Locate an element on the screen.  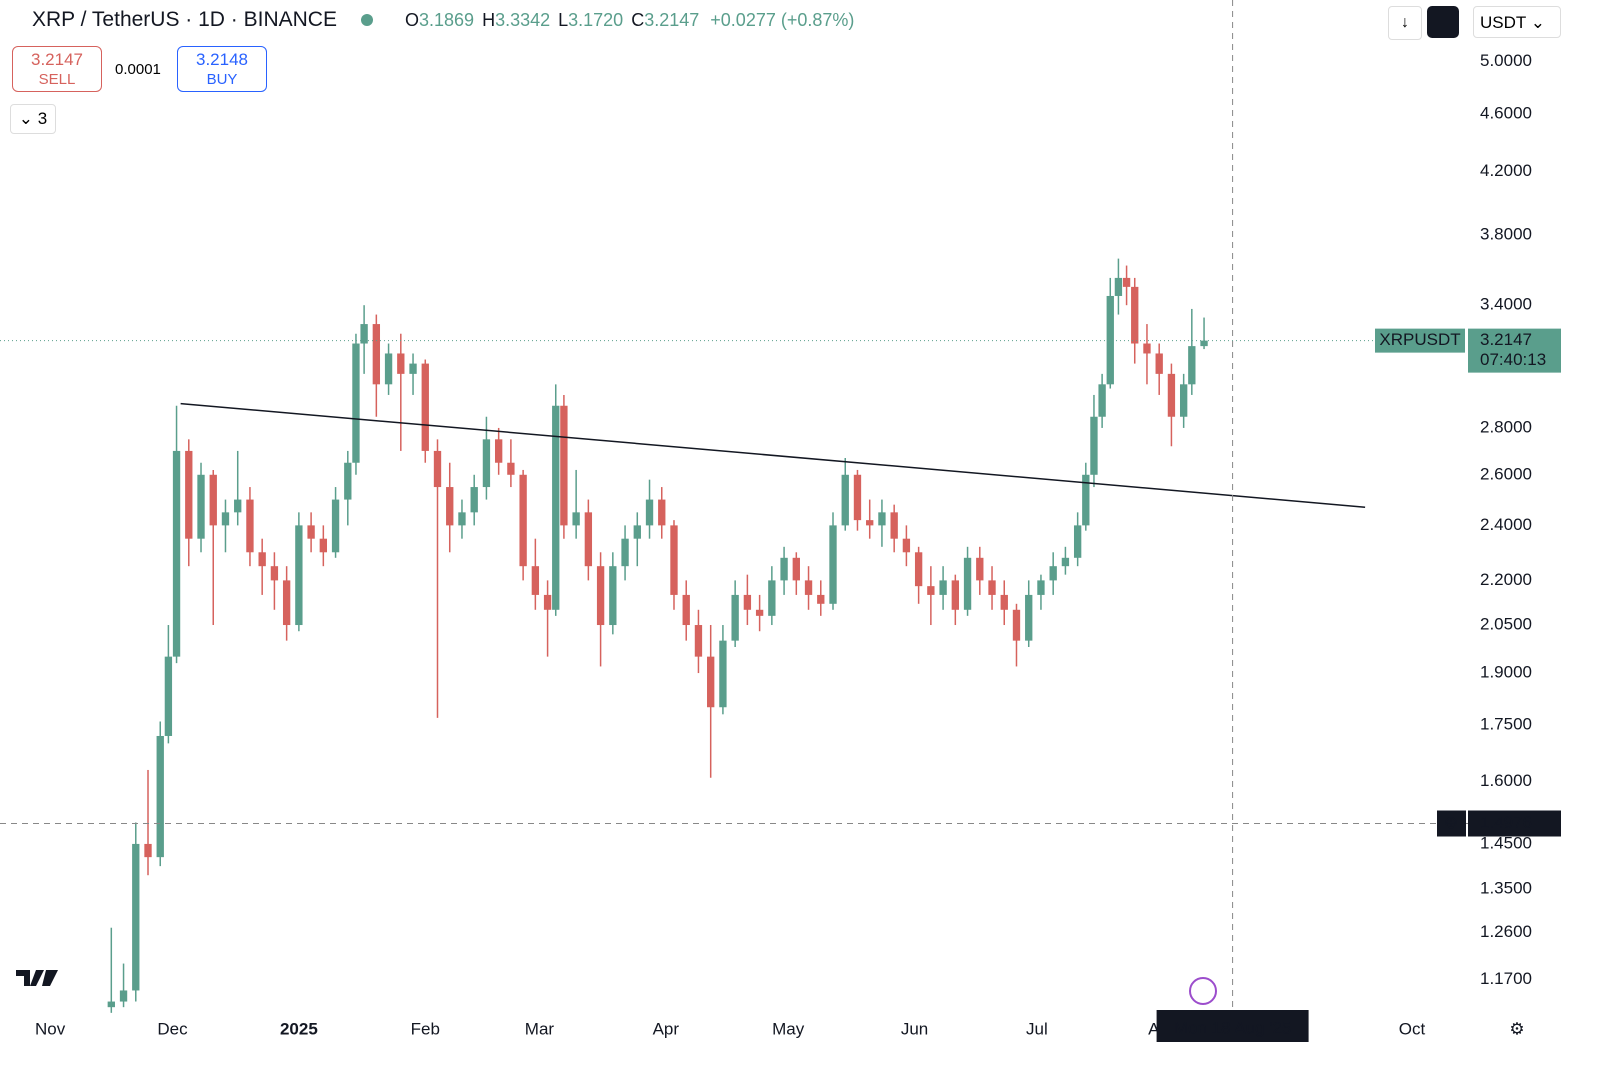
y-tick-label: 1.7500 is located at coordinates (1506, 724).